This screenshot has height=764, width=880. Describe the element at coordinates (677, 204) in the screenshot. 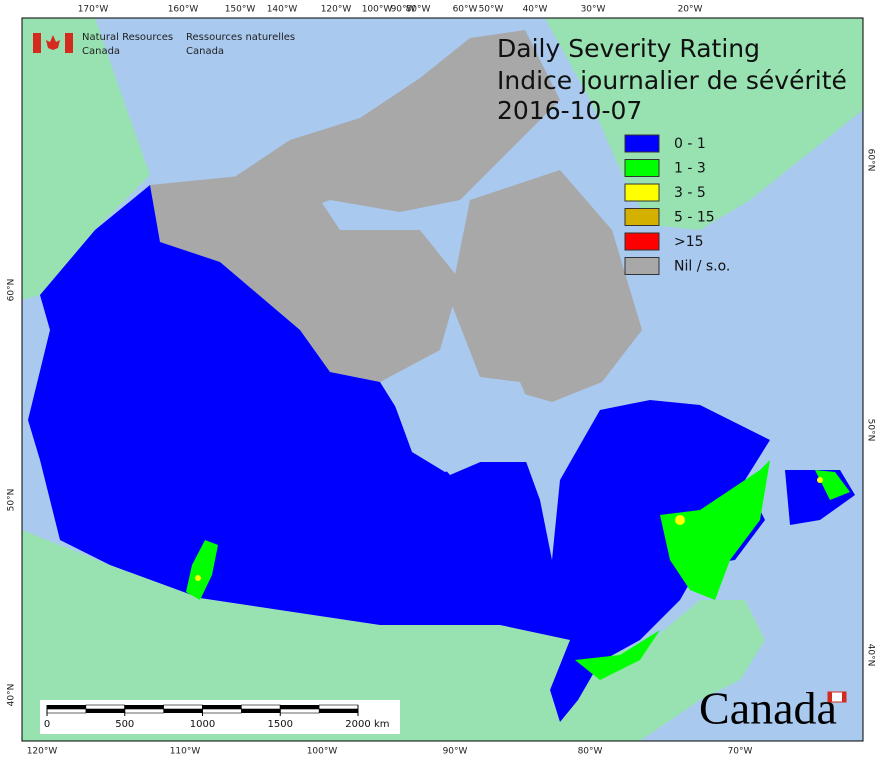

I see `legend: 0 - 1 1 - 3 3 - 5 5 - 15 >15 Nil / s.o.` at that location.